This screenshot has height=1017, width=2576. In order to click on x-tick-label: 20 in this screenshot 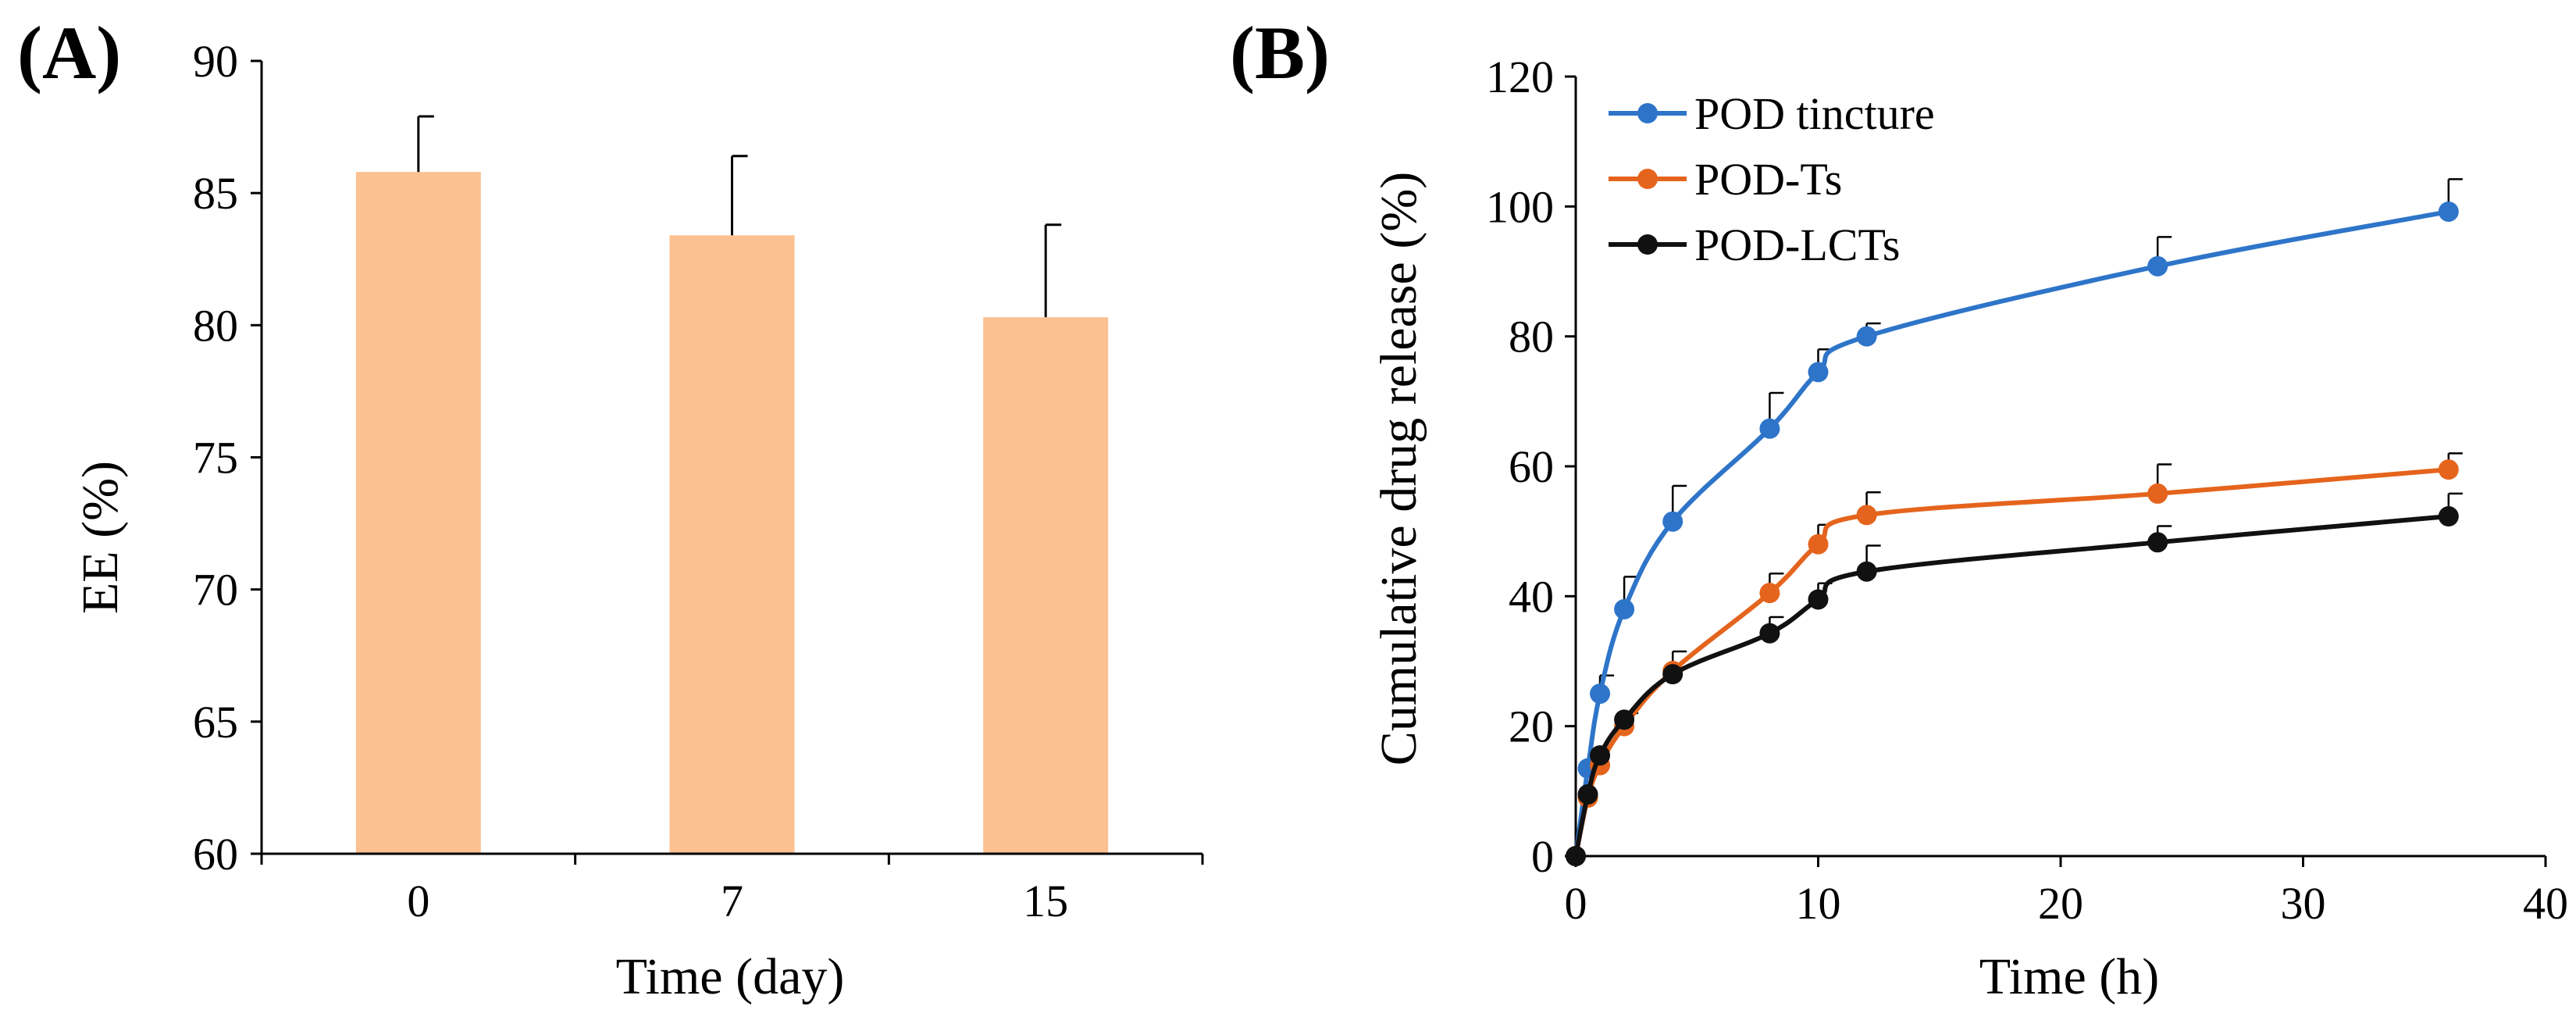, I will do `click(2060, 904)`.